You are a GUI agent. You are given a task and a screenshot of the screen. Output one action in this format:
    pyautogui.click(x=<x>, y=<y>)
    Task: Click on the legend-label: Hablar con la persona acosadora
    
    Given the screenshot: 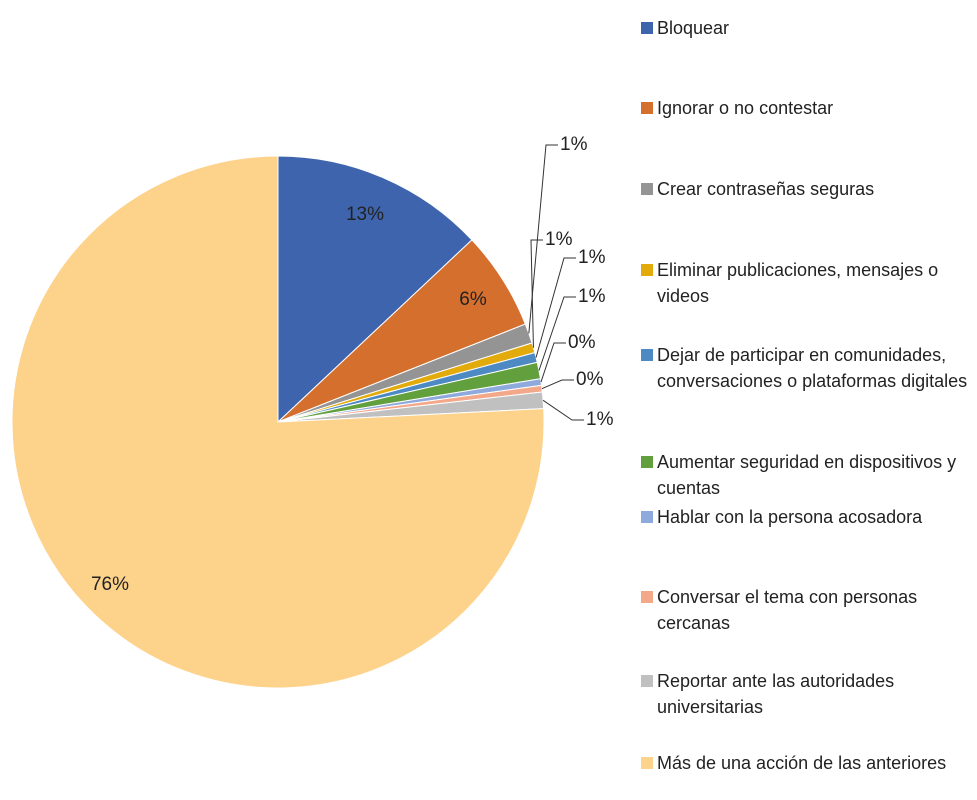 What is the action you would take?
    pyautogui.click(x=790, y=517)
    